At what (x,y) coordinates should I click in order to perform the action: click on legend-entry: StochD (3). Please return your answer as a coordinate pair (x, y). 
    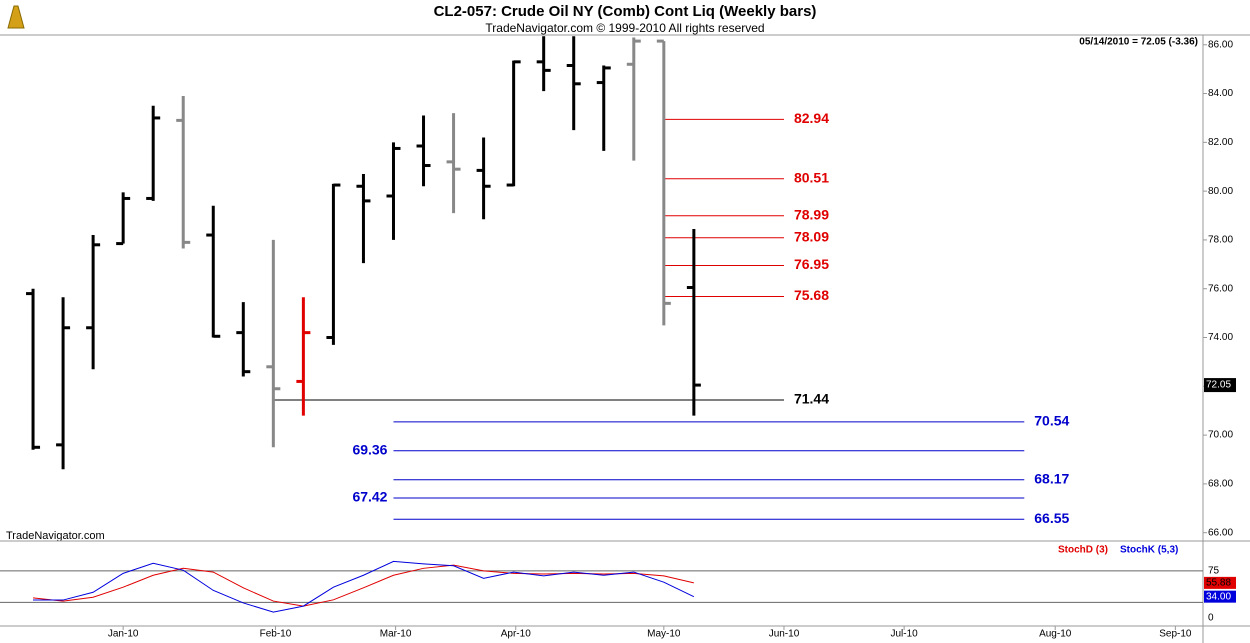
    Looking at the image, I should click on (1083, 550).